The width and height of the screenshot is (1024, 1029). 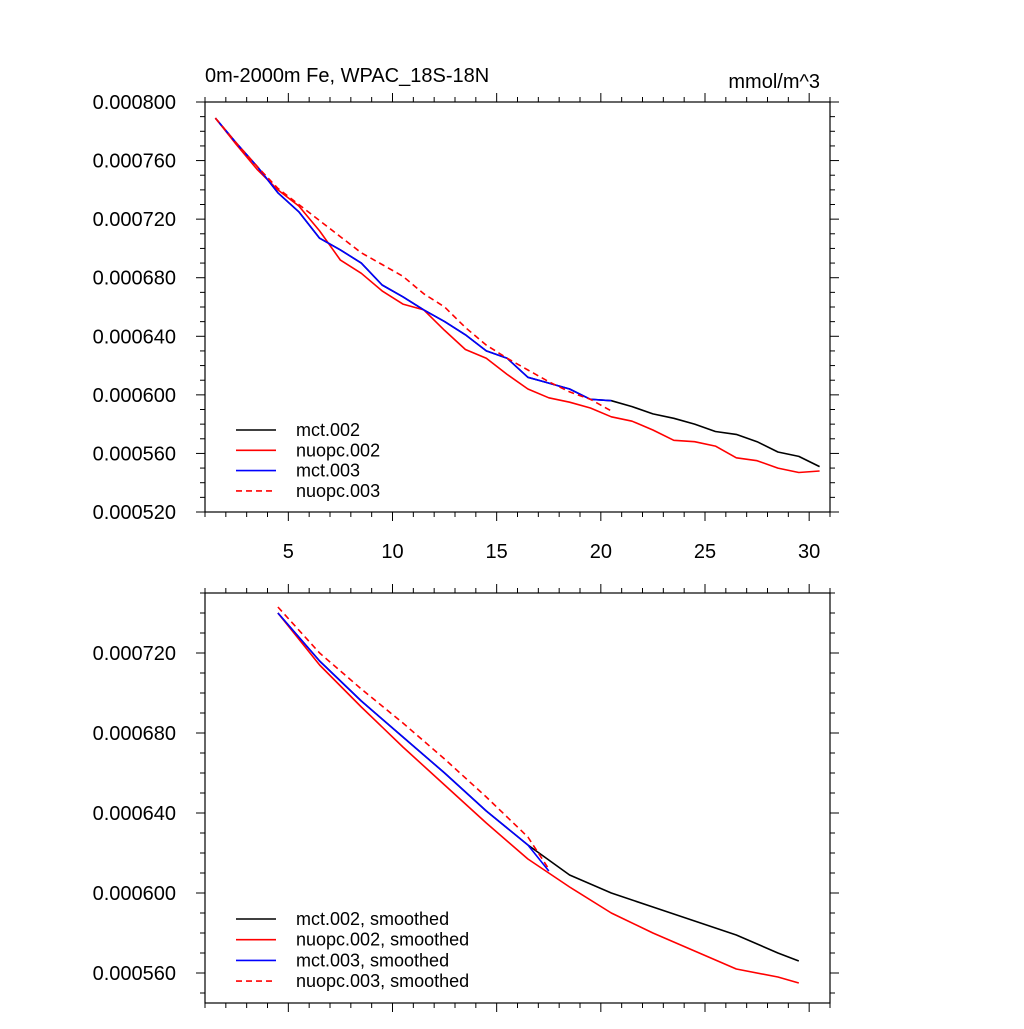 What do you see at coordinates (134, 162) in the screenshot?
I see `panel-1-y-tick-label: 0.000760` at bounding box center [134, 162].